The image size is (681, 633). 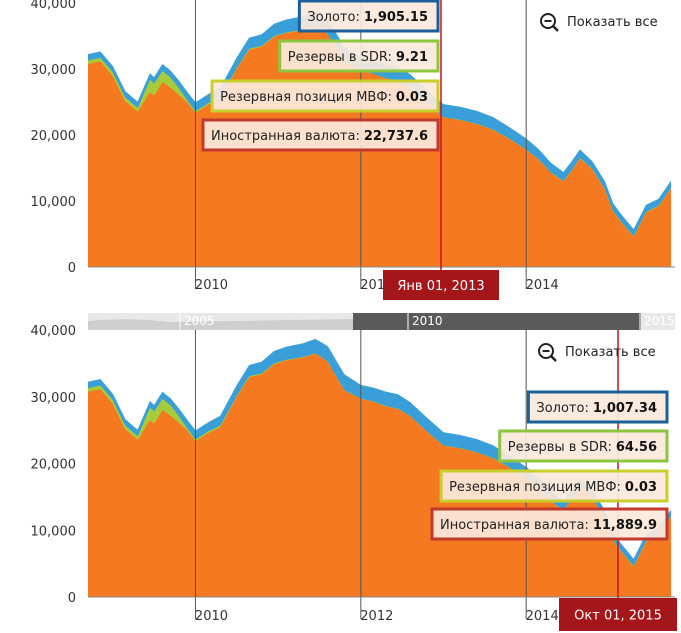 What do you see at coordinates (396, 136) in the screenshot?
I see `tooltip-value: 22,737.6` at bounding box center [396, 136].